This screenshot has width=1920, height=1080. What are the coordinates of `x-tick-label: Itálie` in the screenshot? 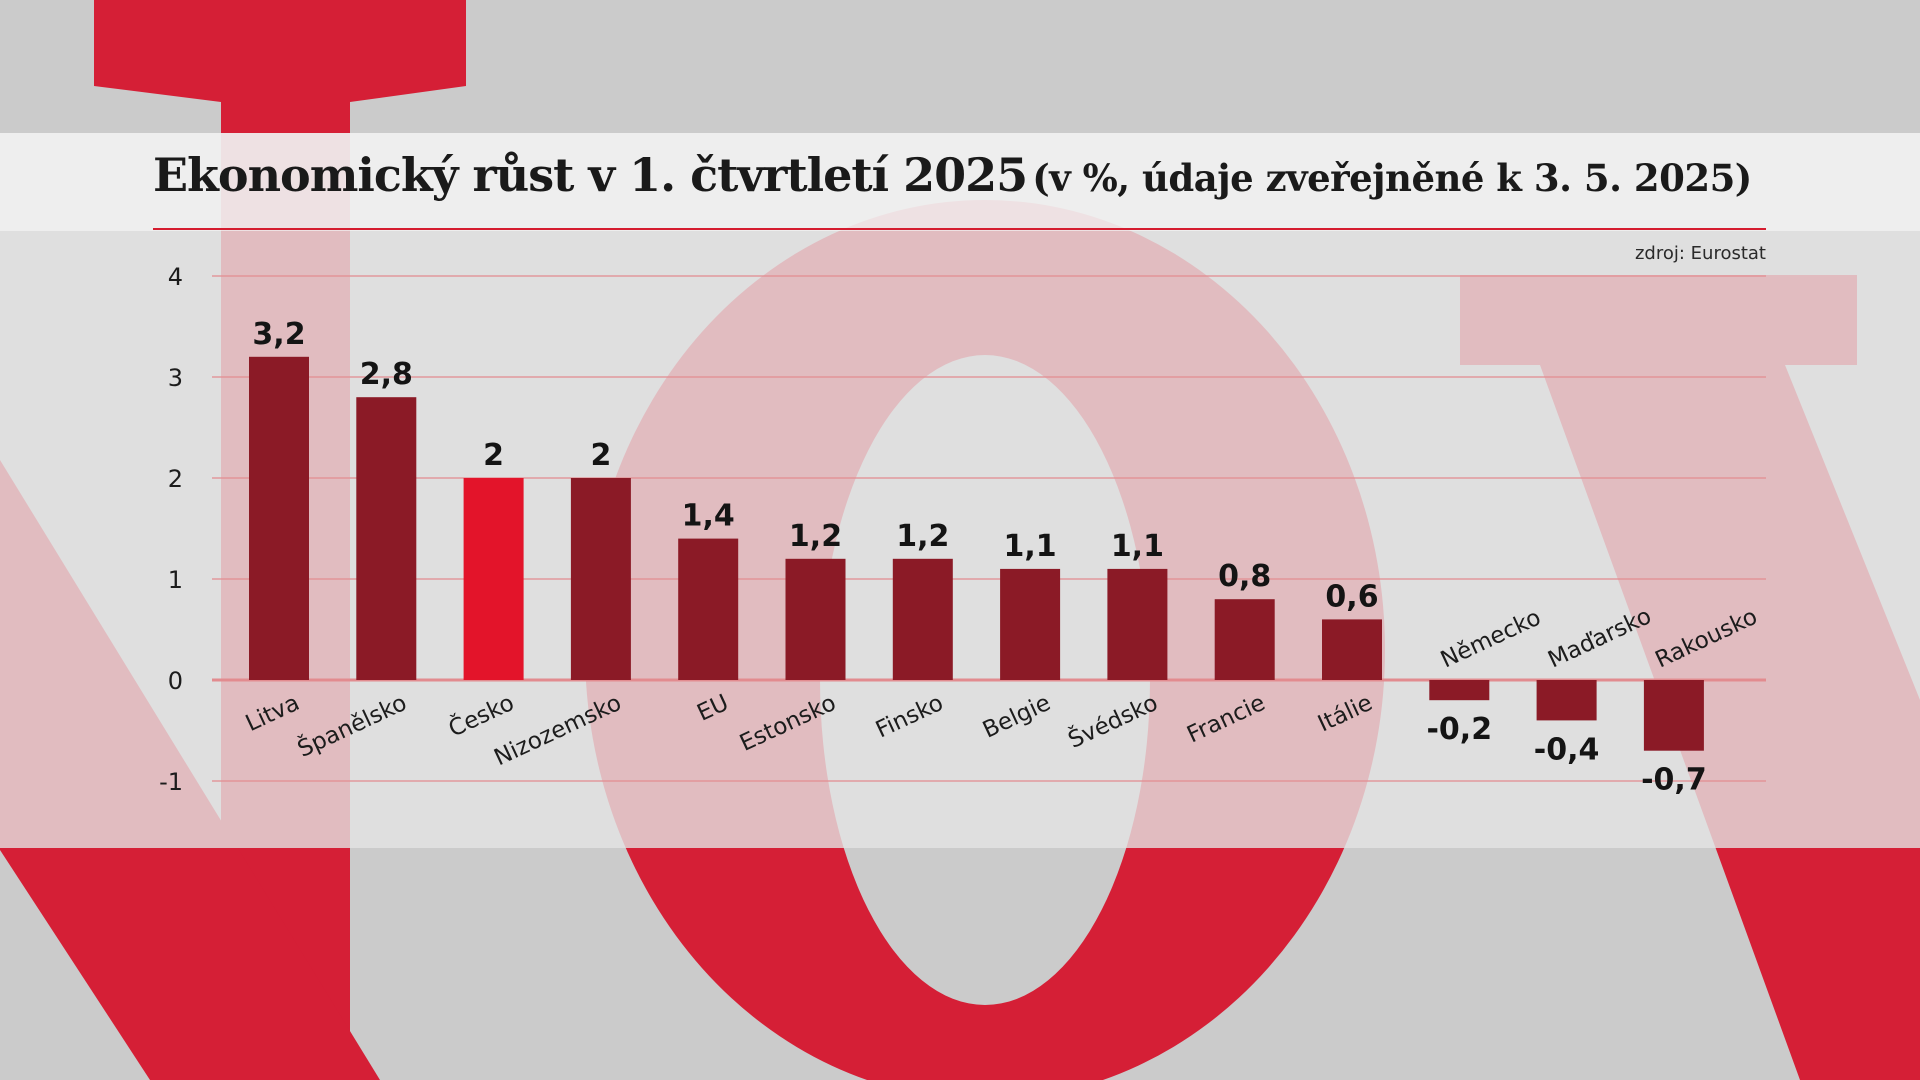 It's located at (1345, 714).